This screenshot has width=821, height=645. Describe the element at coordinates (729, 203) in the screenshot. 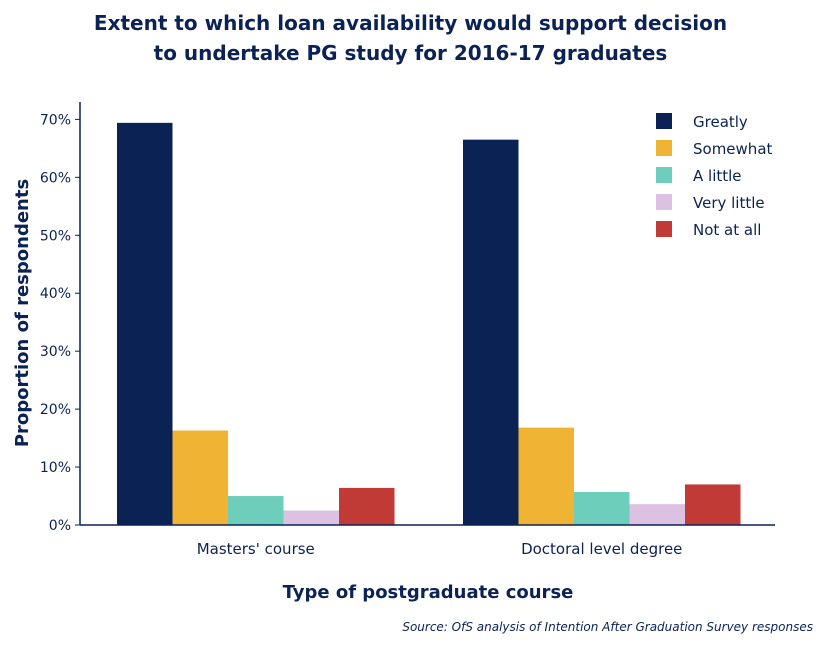

I see `legend-label: Very little` at that location.